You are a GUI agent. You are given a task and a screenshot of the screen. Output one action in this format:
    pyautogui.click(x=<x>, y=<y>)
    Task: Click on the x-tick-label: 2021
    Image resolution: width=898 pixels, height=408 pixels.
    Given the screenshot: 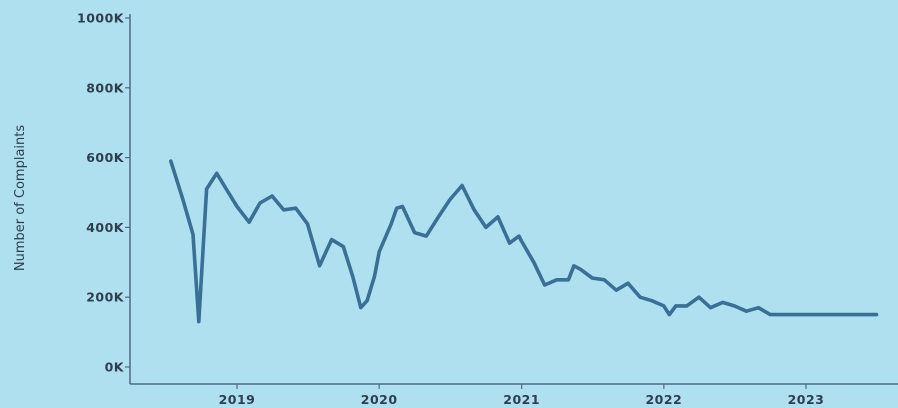 What is the action you would take?
    pyautogui.click(x=521, y=399)
    